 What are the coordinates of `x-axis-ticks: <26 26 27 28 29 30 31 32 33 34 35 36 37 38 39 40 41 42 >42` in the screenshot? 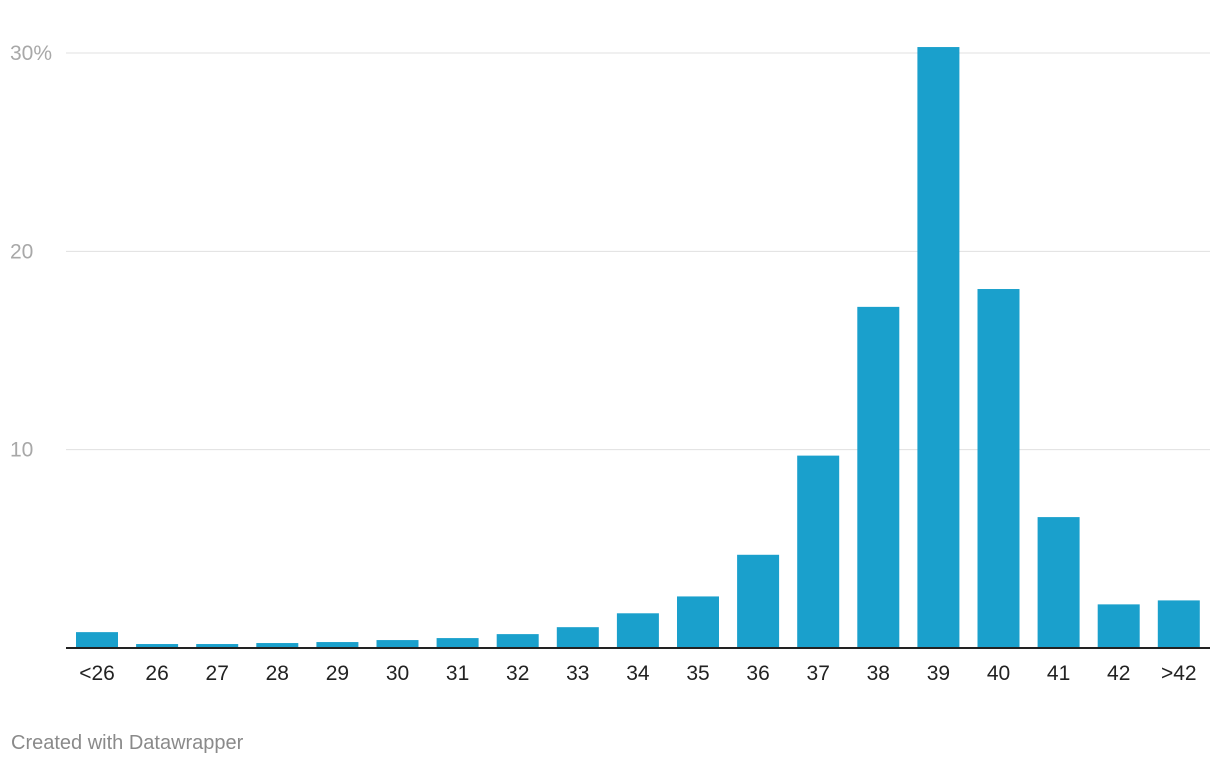 It's located at (637, 673).